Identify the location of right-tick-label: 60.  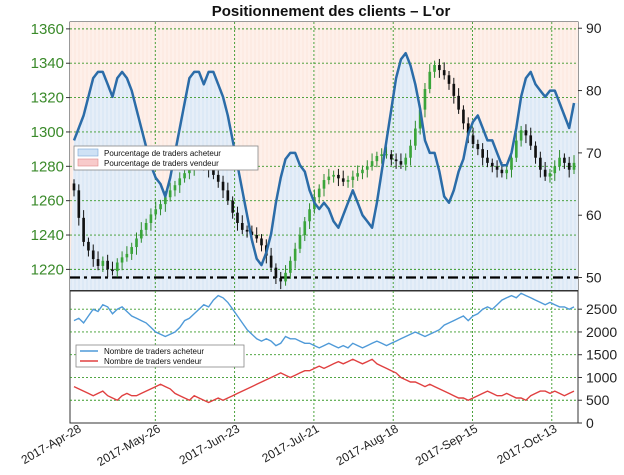
(594, 215).